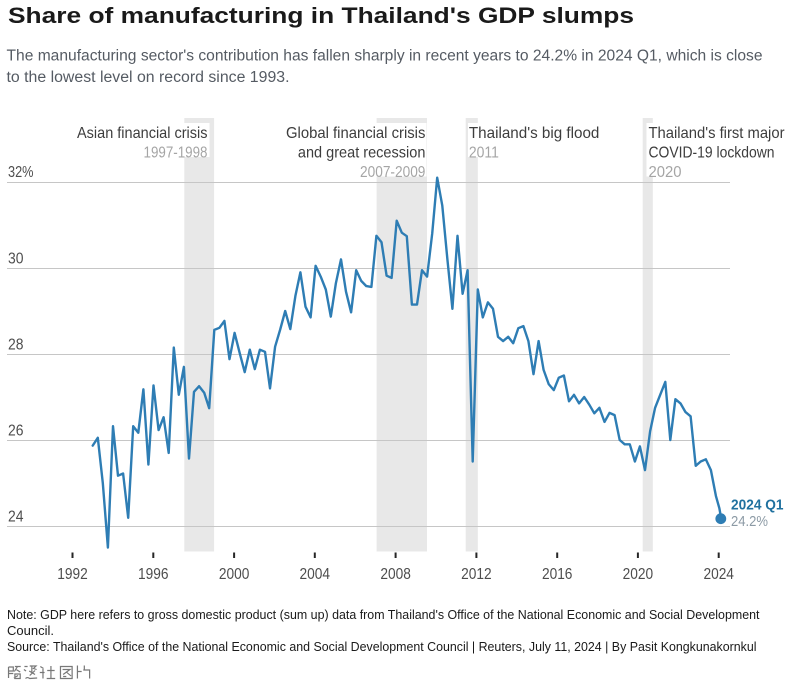 The height and width of the screenshot is (689, 800). What do you see at coordinates (30, 630) in the screenshot?
I see `svg-text: Council.` at bounding box center [30, 630].